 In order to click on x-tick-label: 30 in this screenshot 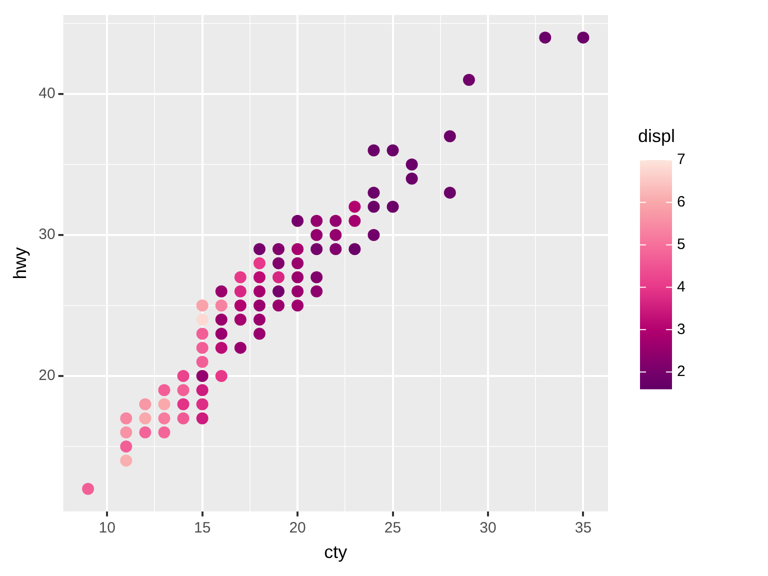, I will do `click(488, 528)`.